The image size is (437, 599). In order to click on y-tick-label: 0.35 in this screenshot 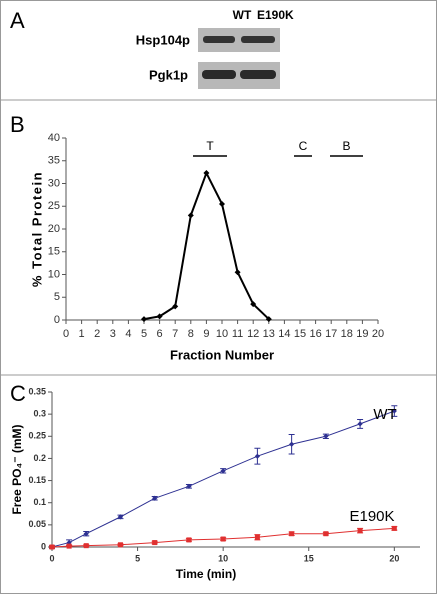, I will do `click(37, 391)`.